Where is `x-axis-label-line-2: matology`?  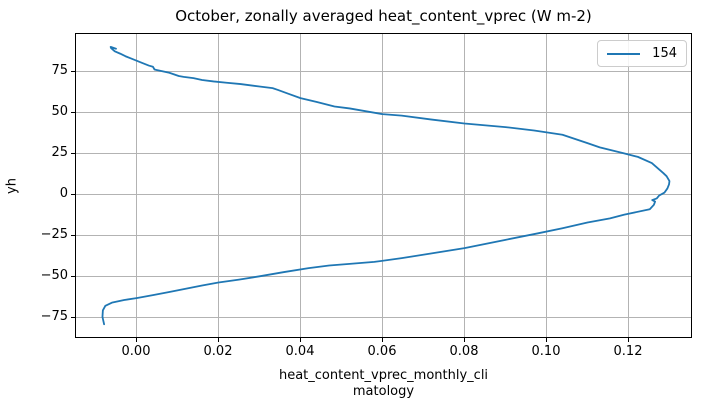
x-axis-label-line-2: matology is located at coordinates (383, 391).